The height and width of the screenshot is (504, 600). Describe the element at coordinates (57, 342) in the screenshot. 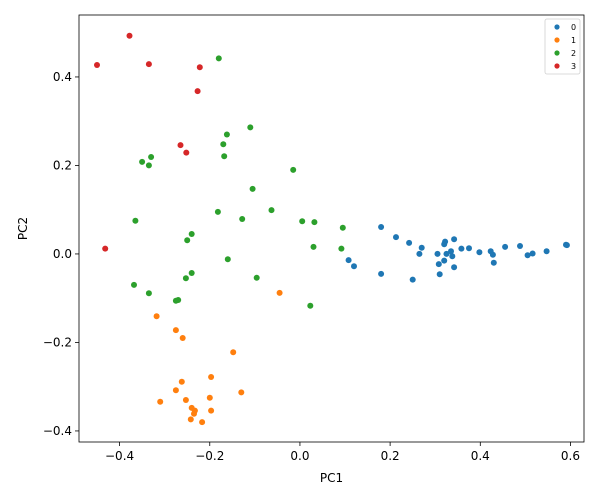

I see `y-tick-label: −0.2` at that location.